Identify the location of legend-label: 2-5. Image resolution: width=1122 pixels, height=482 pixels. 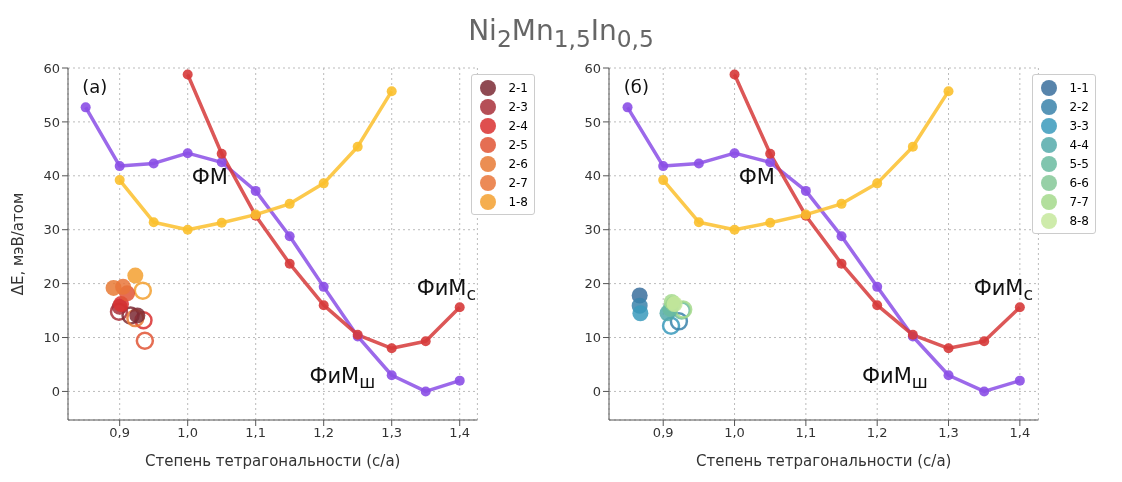
(518, 144).